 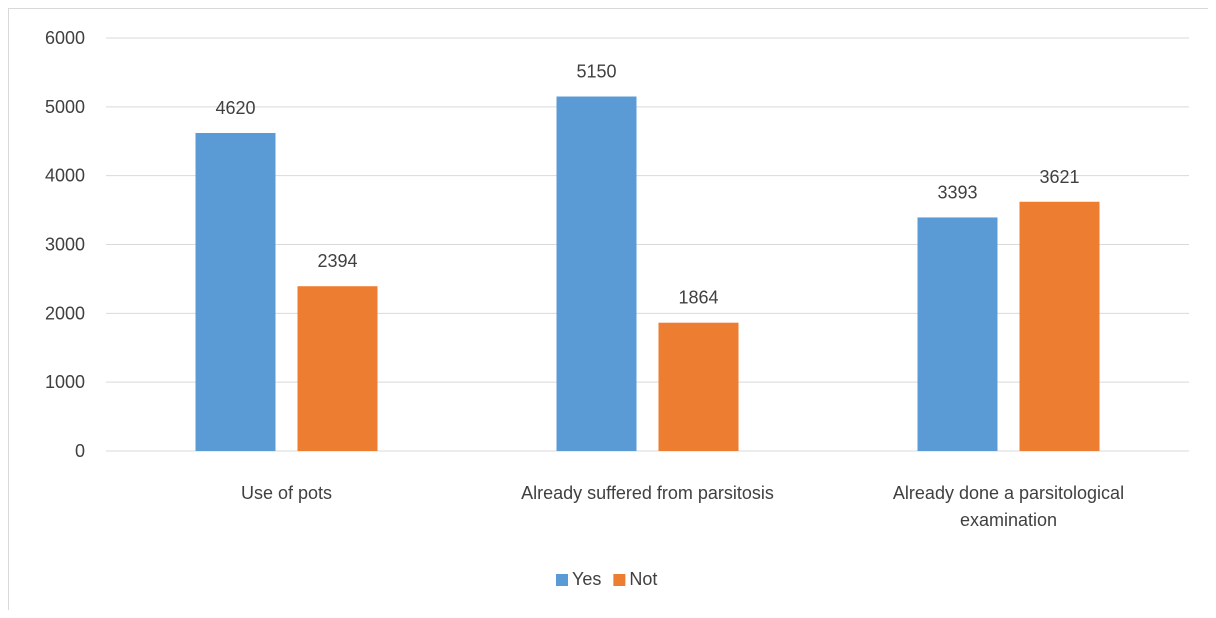 I want to click on y-tick-label: 4000, so click(x=65, y=176).